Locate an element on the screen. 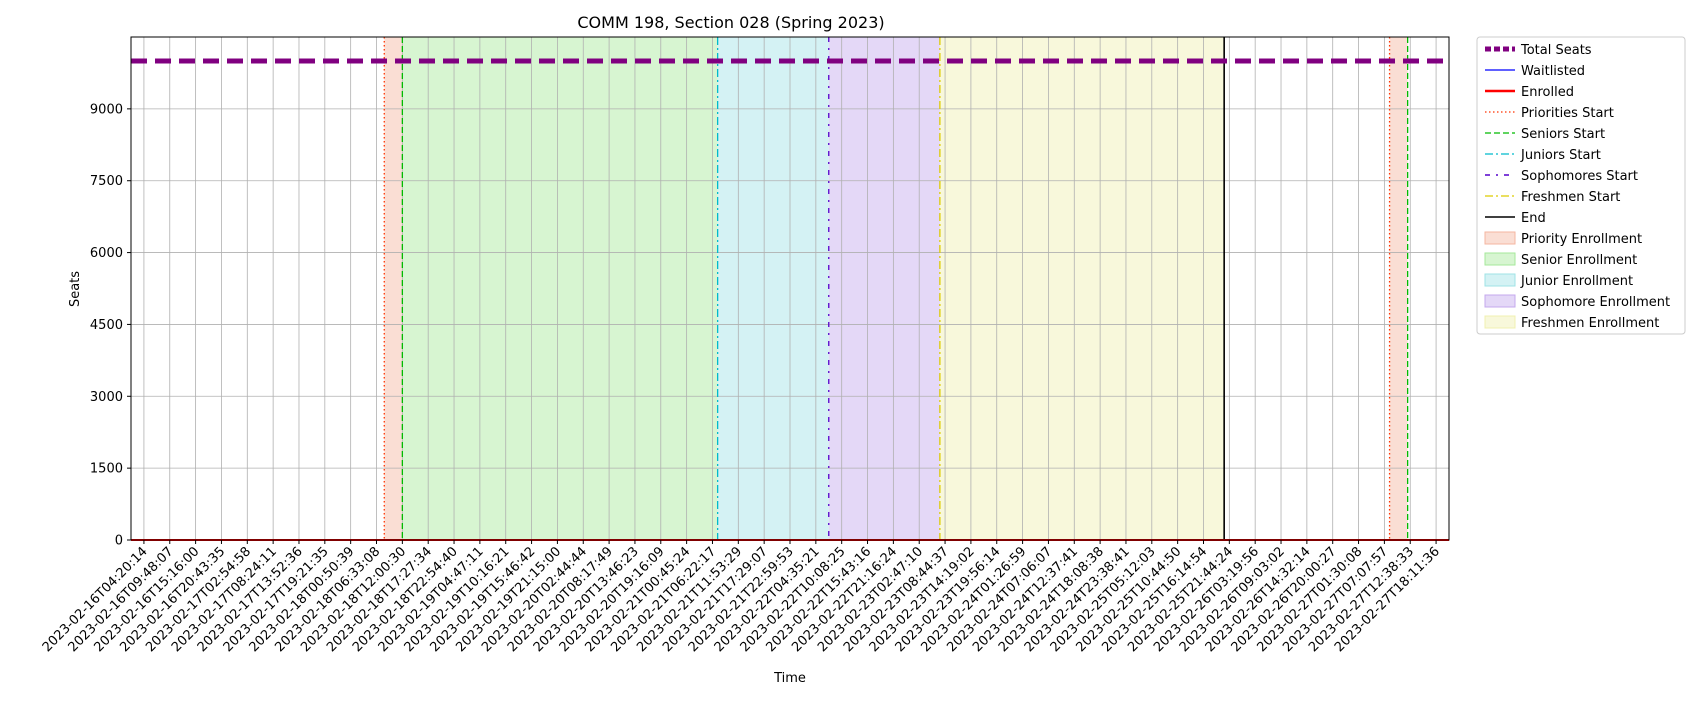  y-tick-label: 1500 is located at coordinates (106, 469).